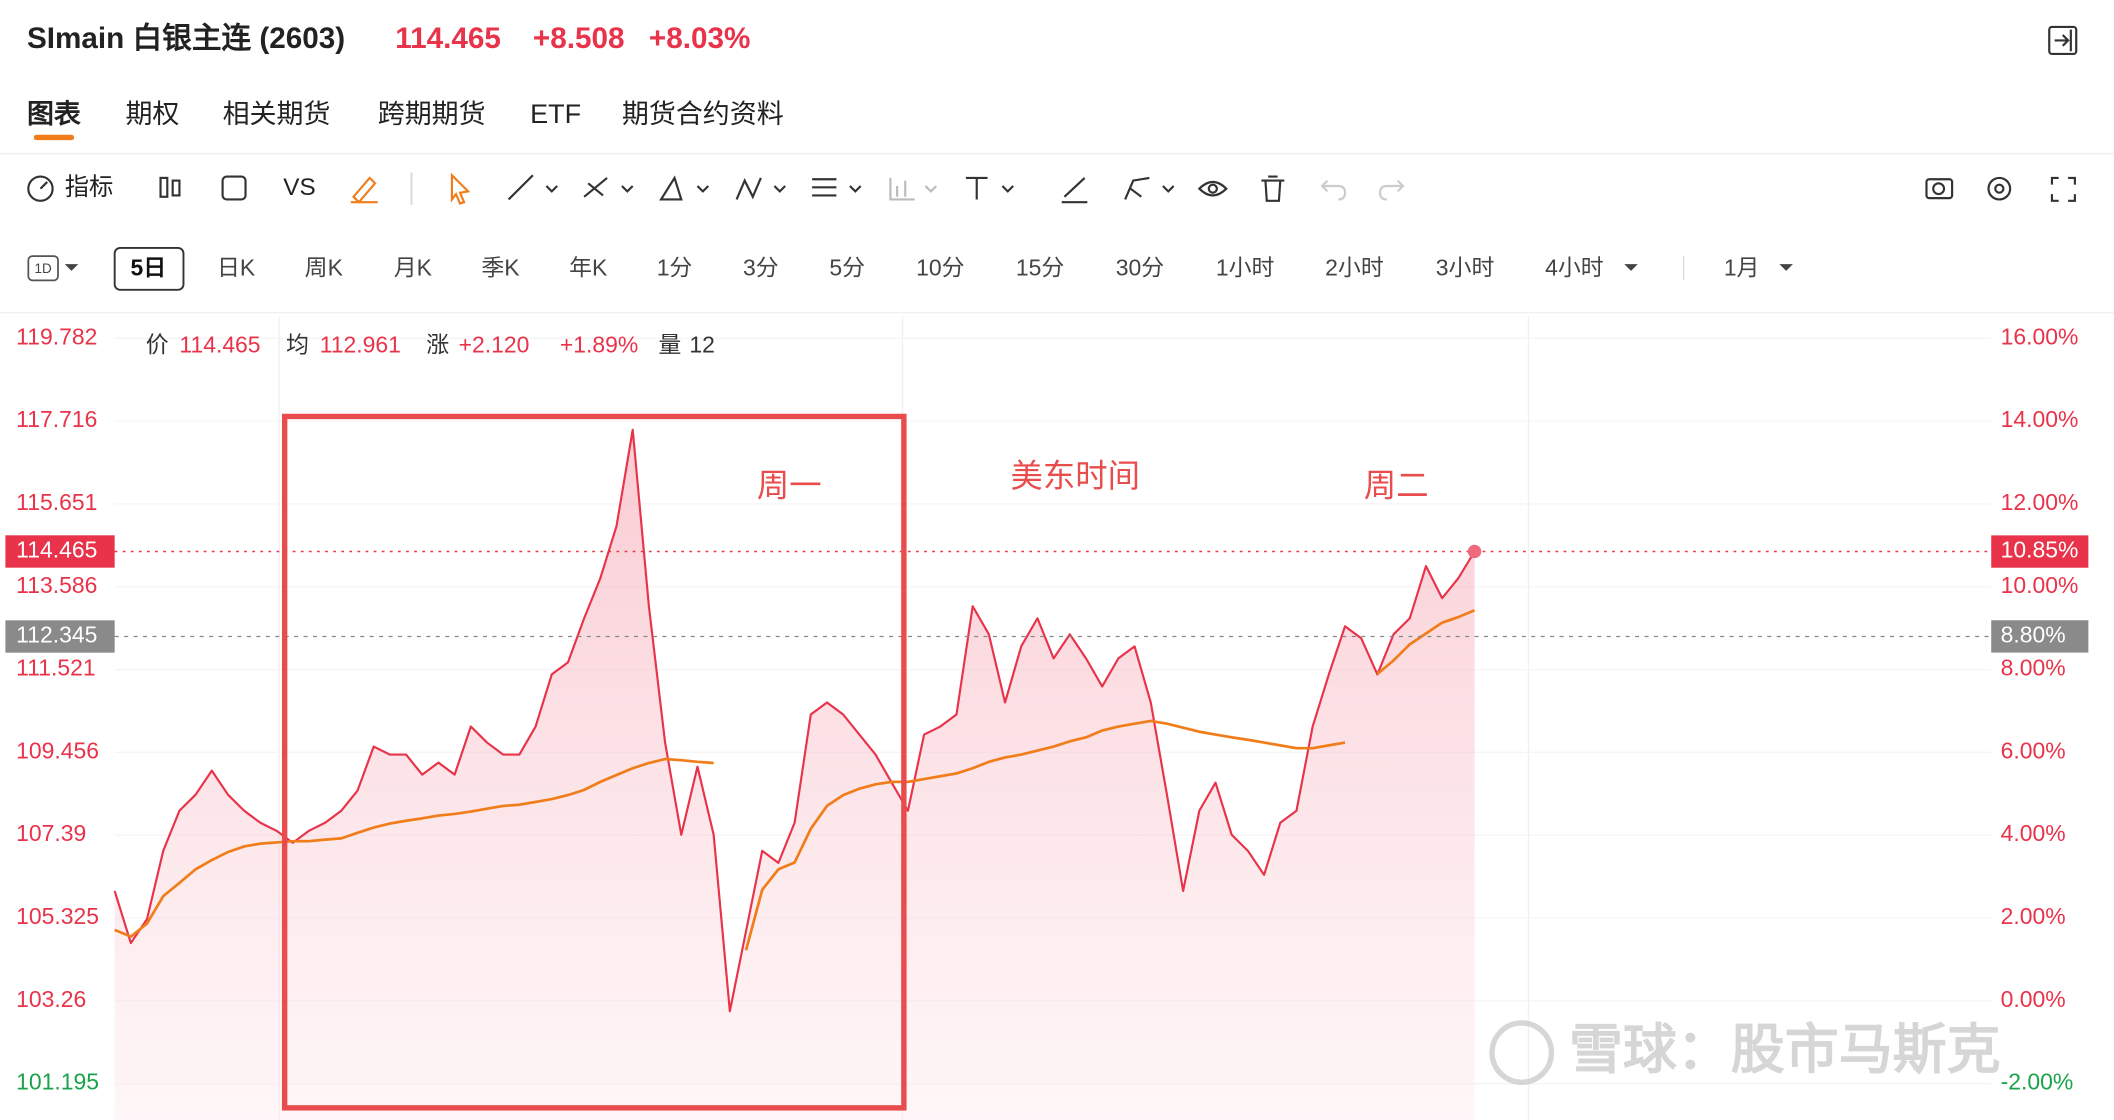  Describe the element at coordinates (360, 344) in the screenshot. I see `info-avg: 112.961` at that location.